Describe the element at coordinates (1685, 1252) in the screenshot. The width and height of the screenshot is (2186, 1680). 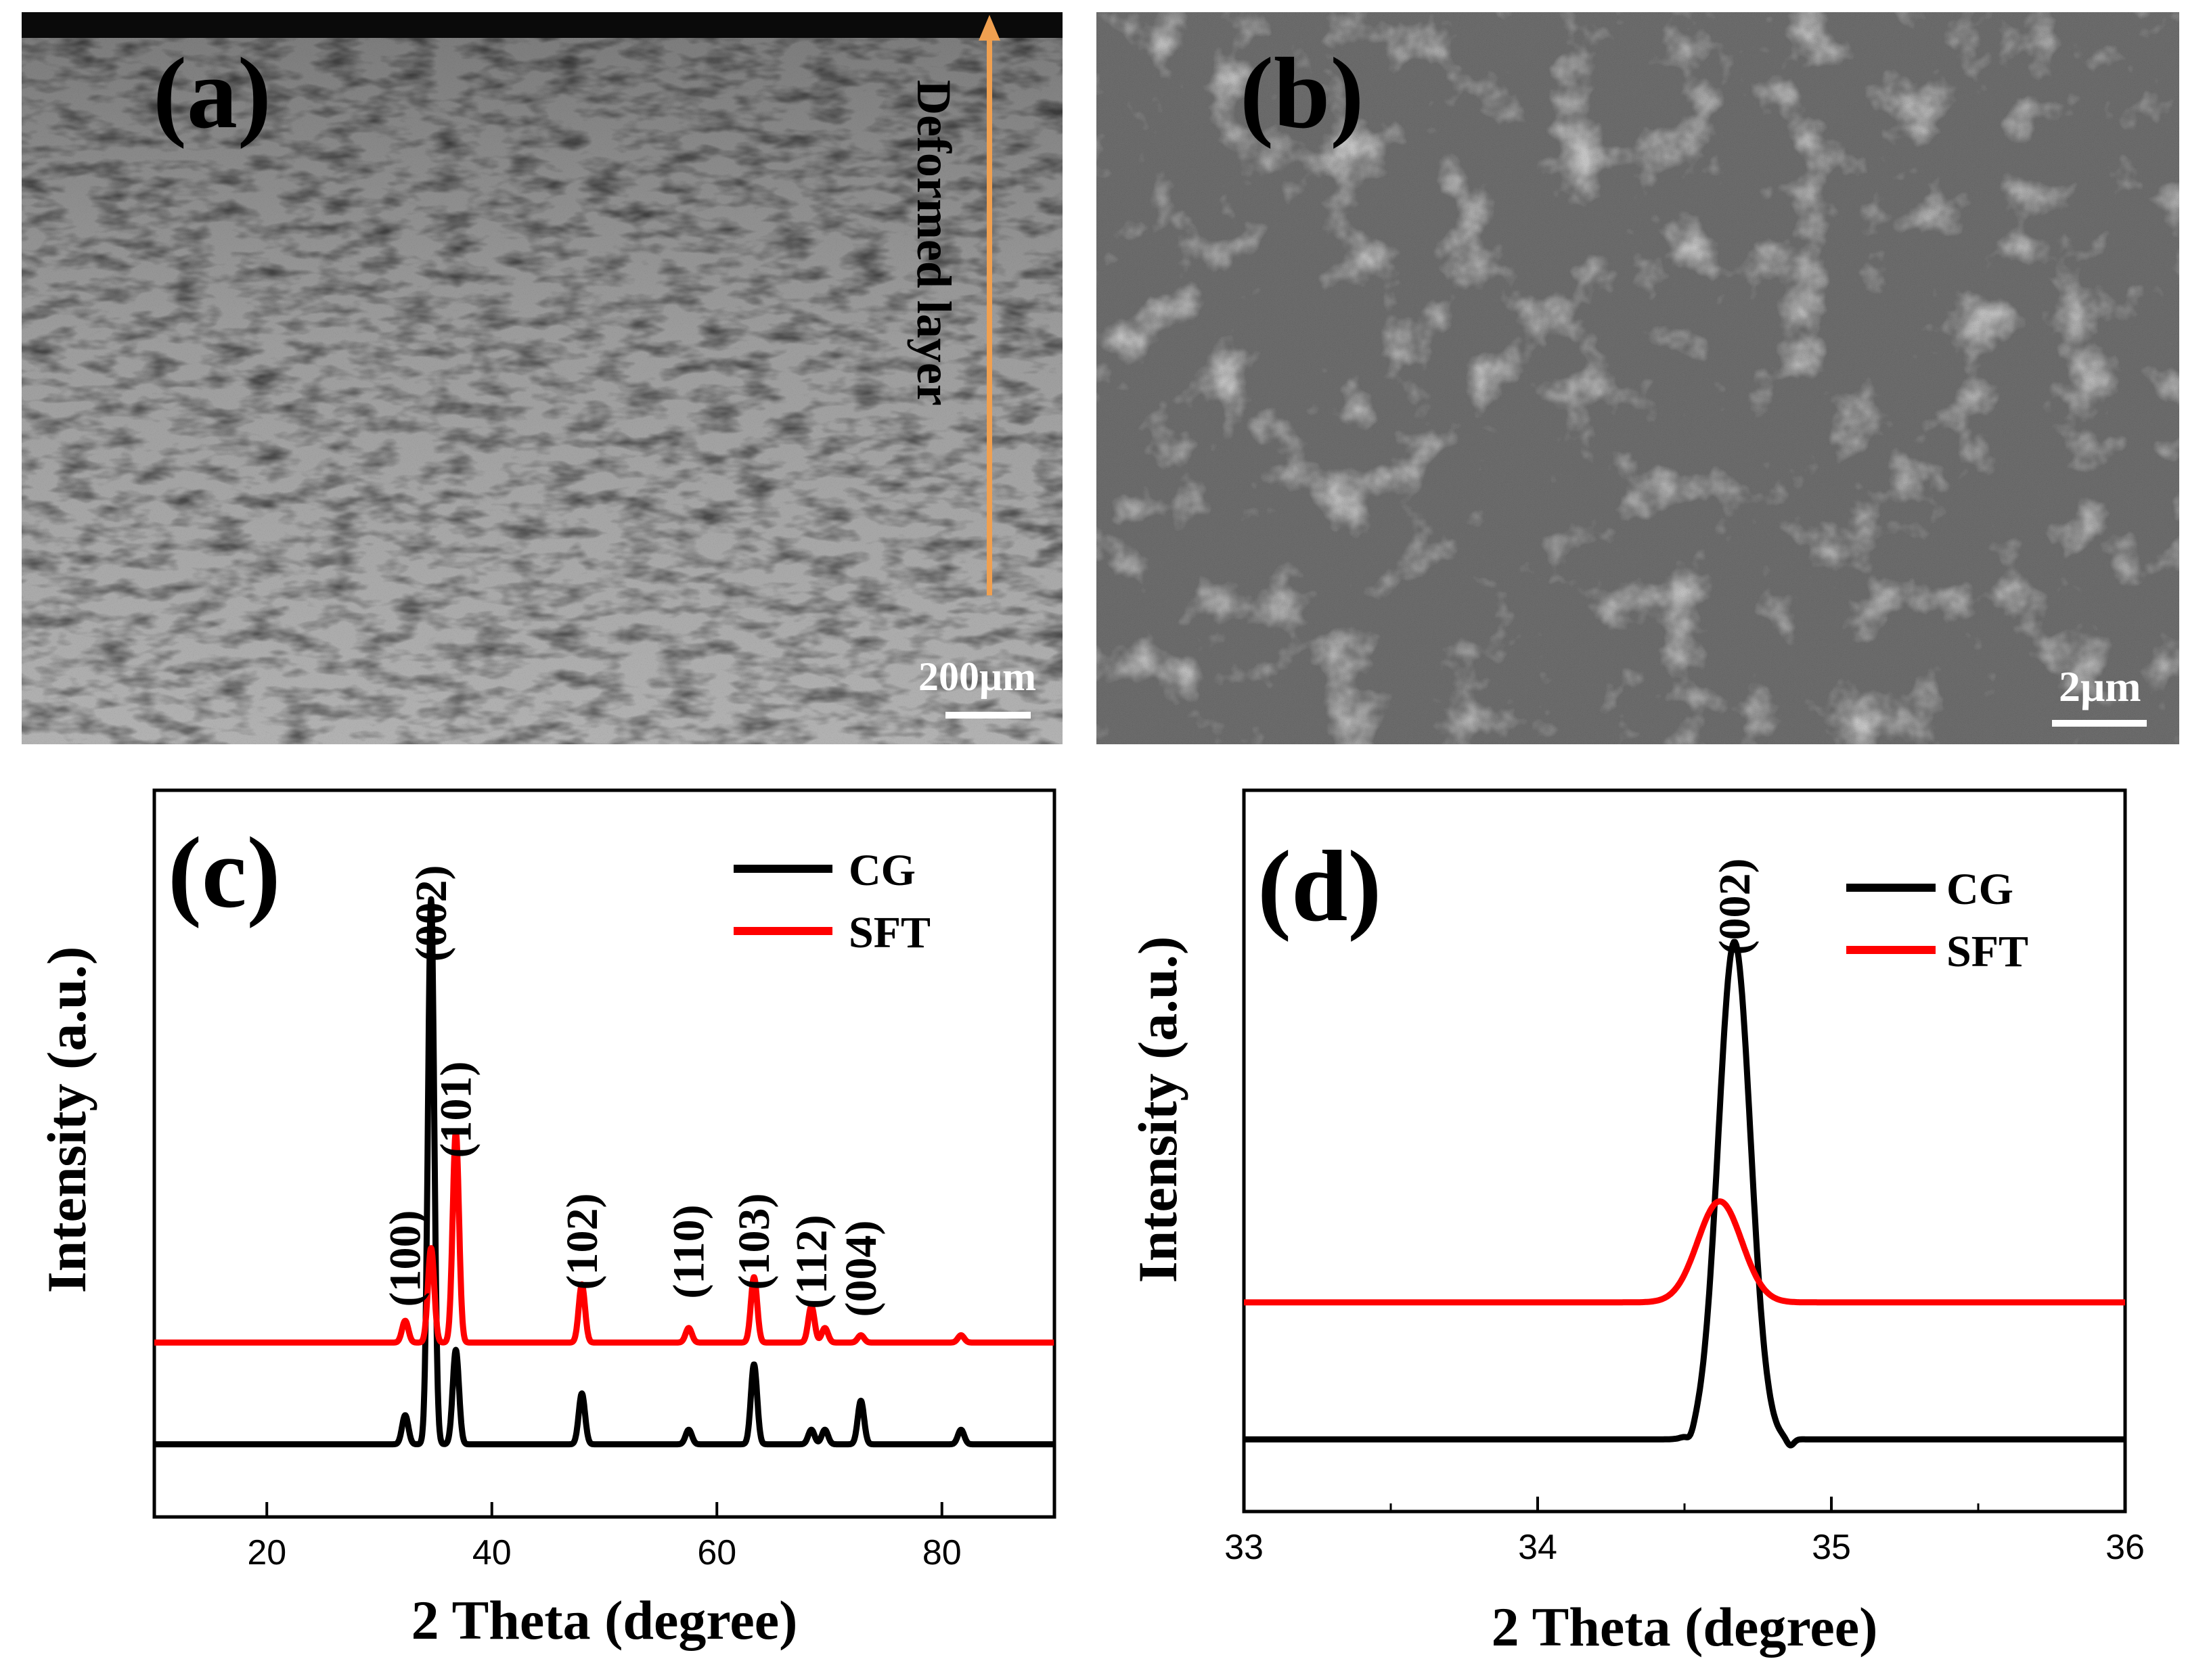
I see `series-line-sft-d` at that location.